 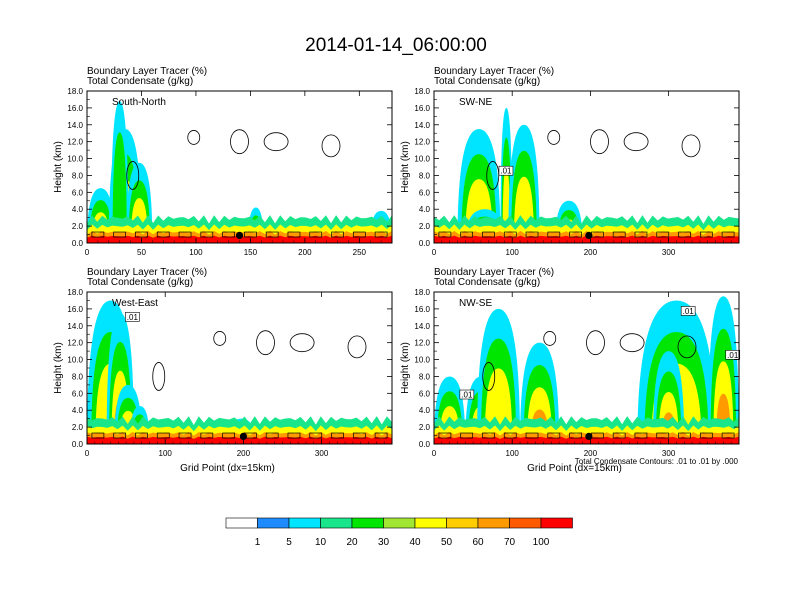 What do you see at coordinates (239, 440) in the screenshot?
I see `boundary-layer-band` at bounding box center [239, 440].